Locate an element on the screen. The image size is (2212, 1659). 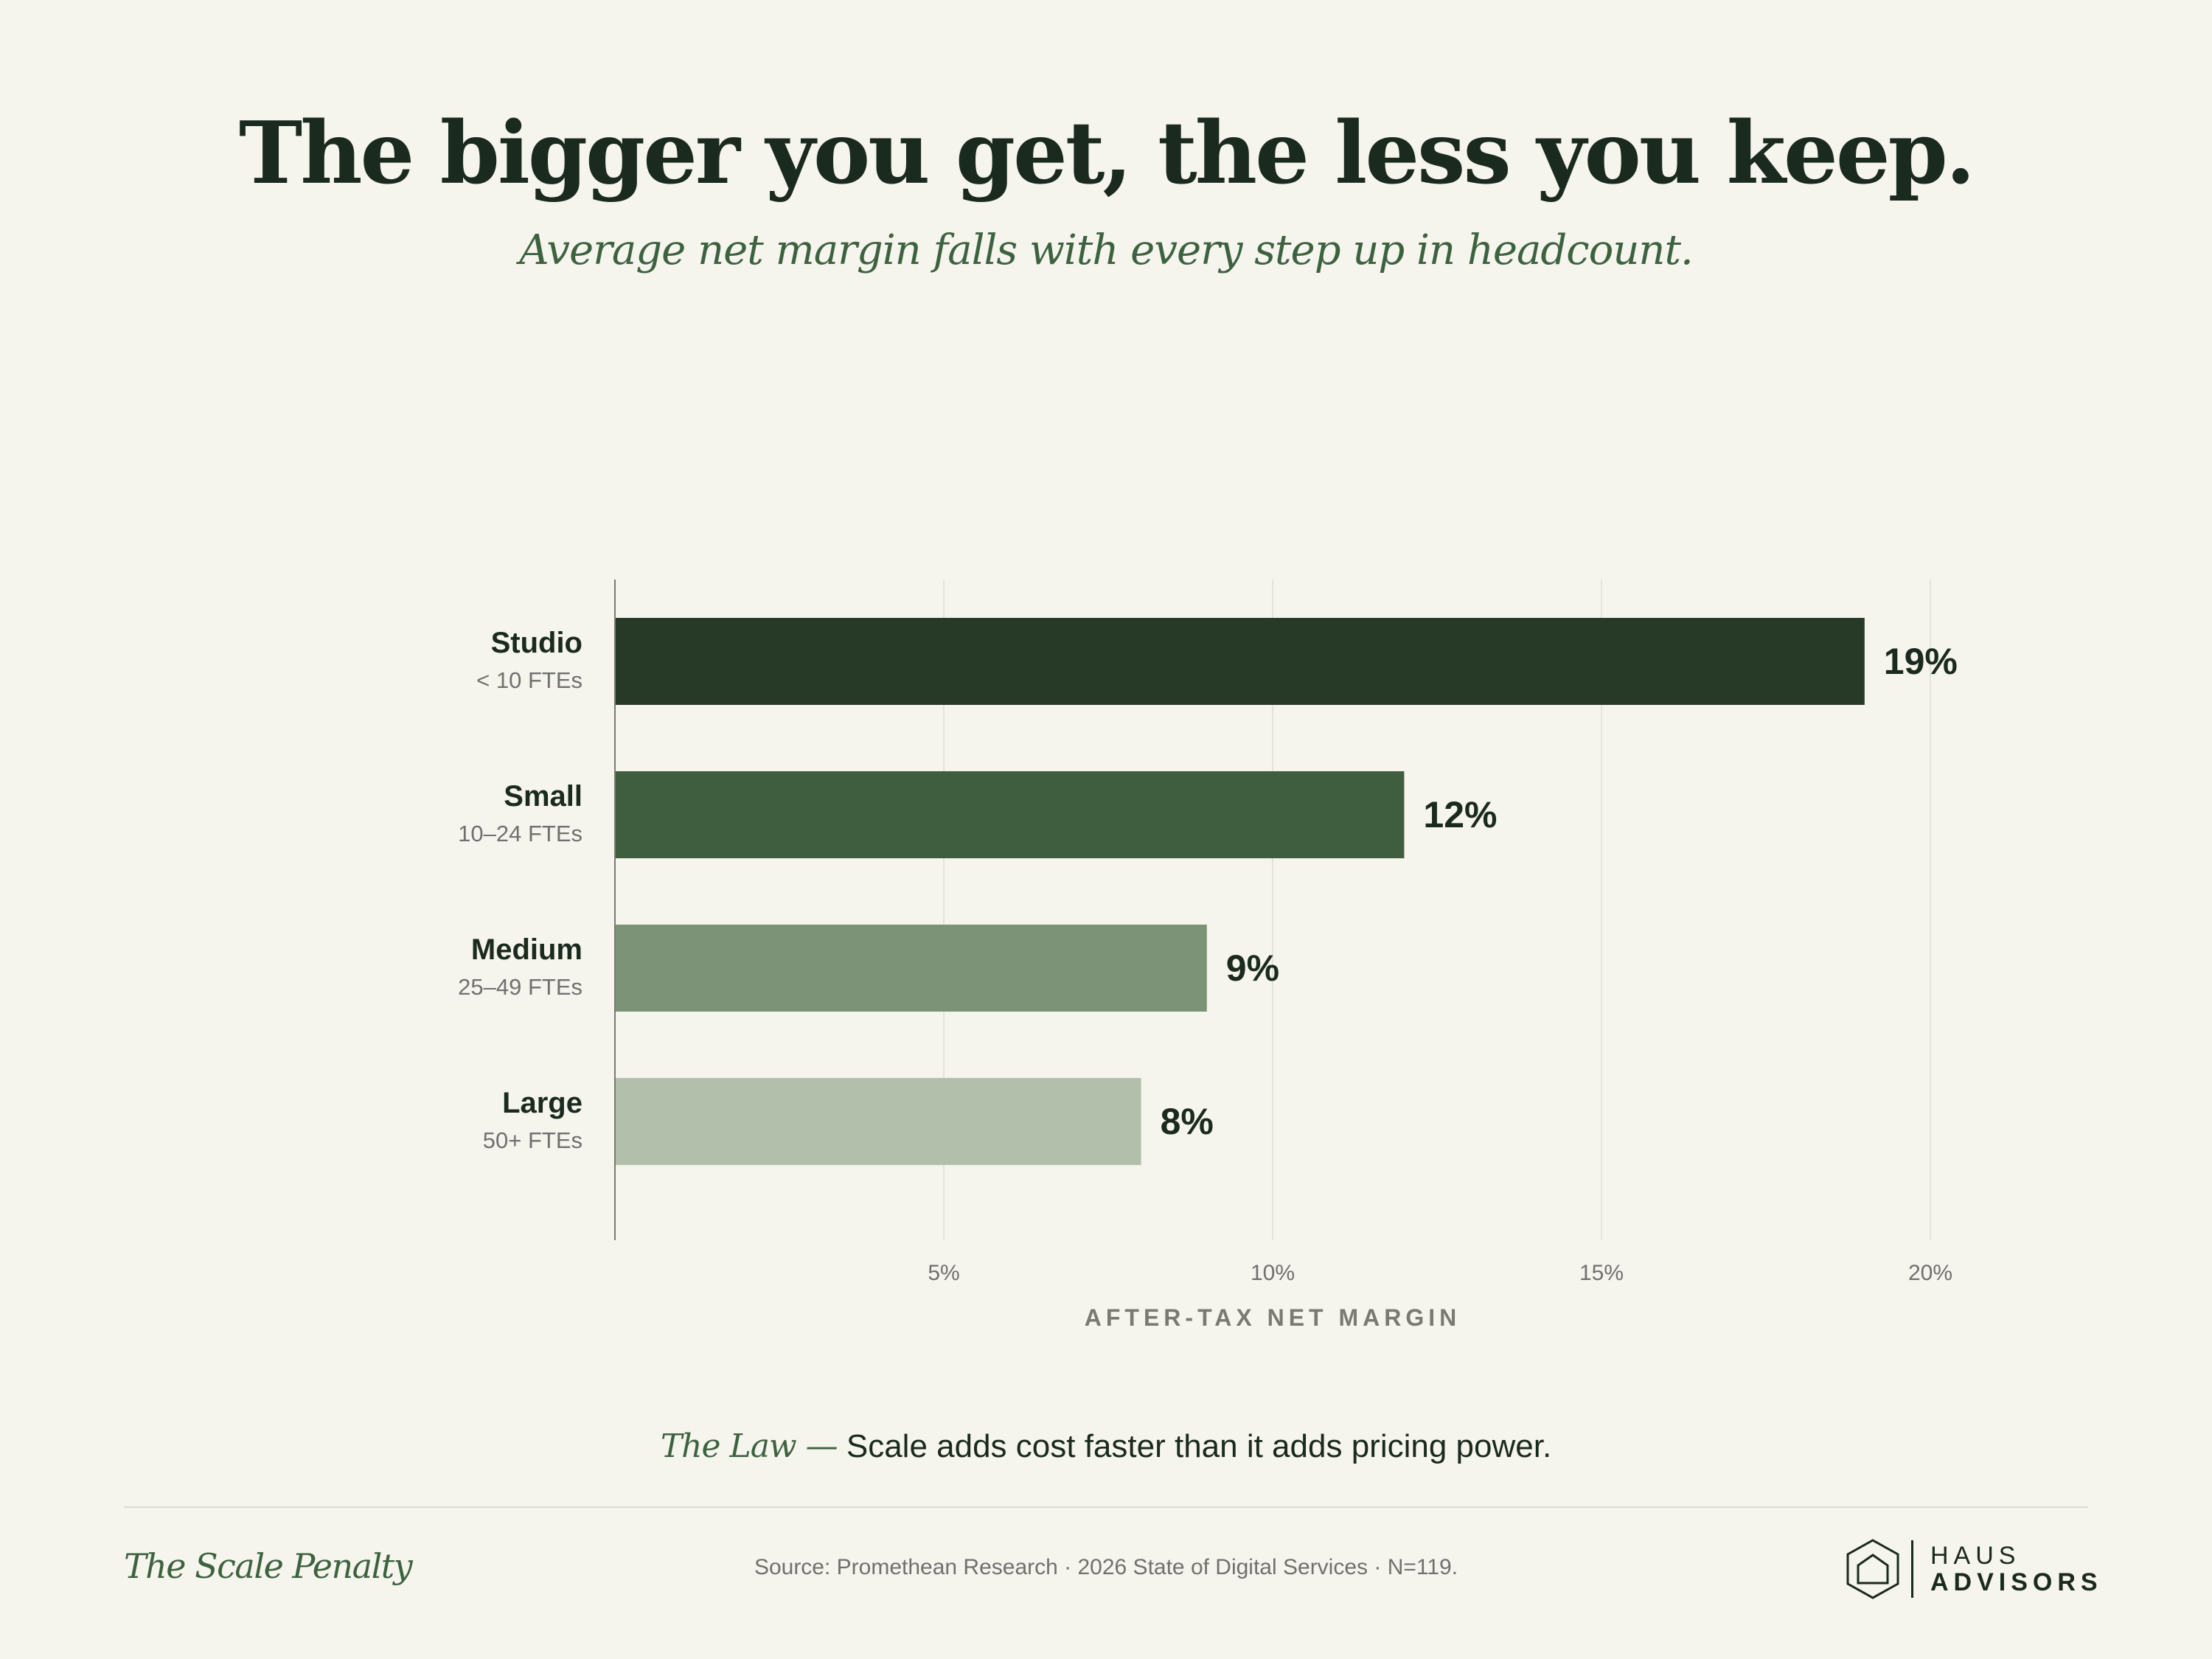
data-label: 12% is located at coordinates (1460, 814).